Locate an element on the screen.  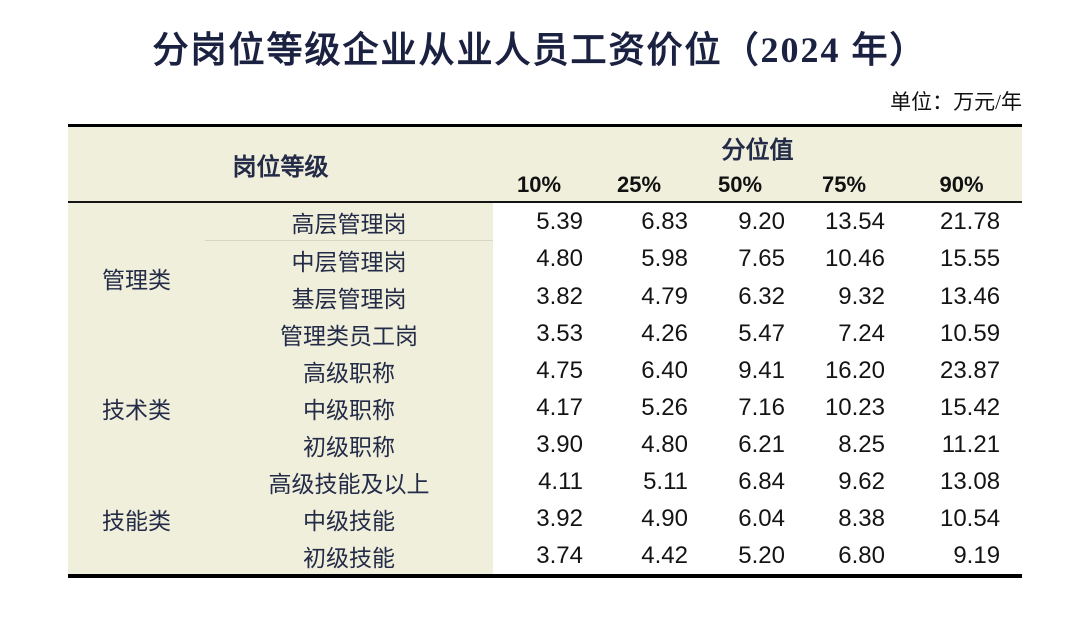
table-row: 初级技能 3.74 4.42 5.20 6.80 9.19 is located at coordinates (545, 556).